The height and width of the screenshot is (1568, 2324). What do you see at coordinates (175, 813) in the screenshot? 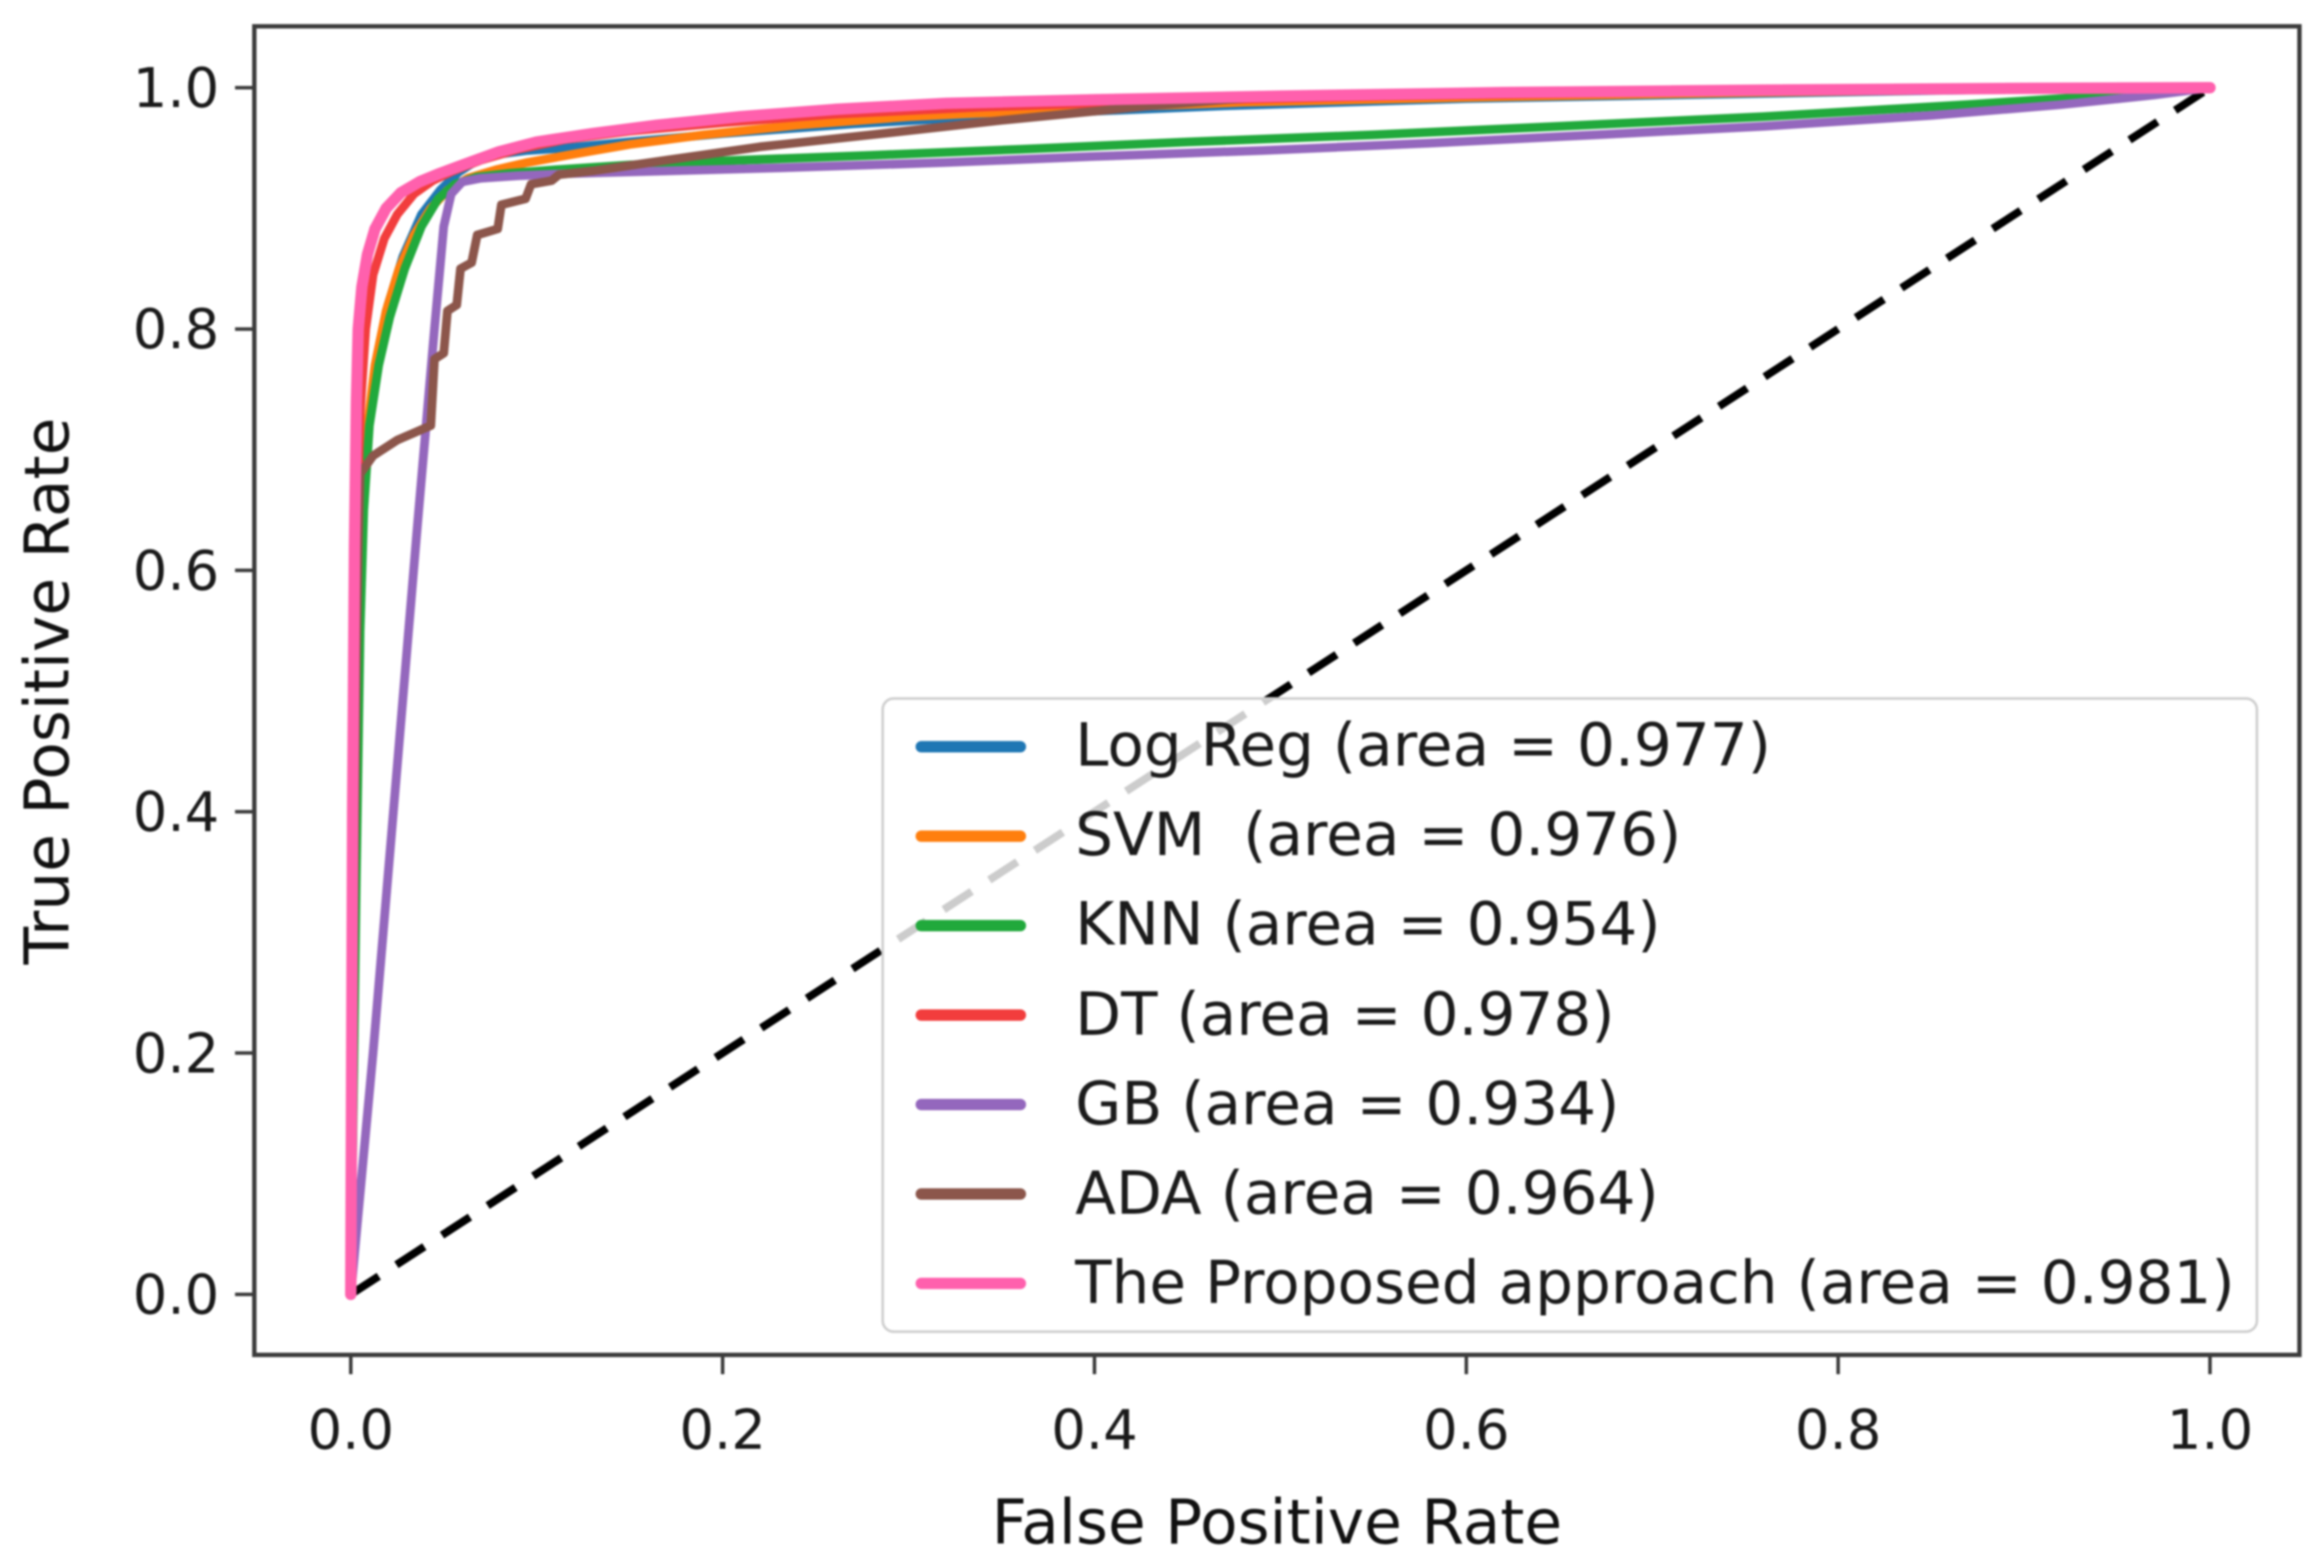
I see `y-tick-label: 0.4` at bounding box center [175, 813].